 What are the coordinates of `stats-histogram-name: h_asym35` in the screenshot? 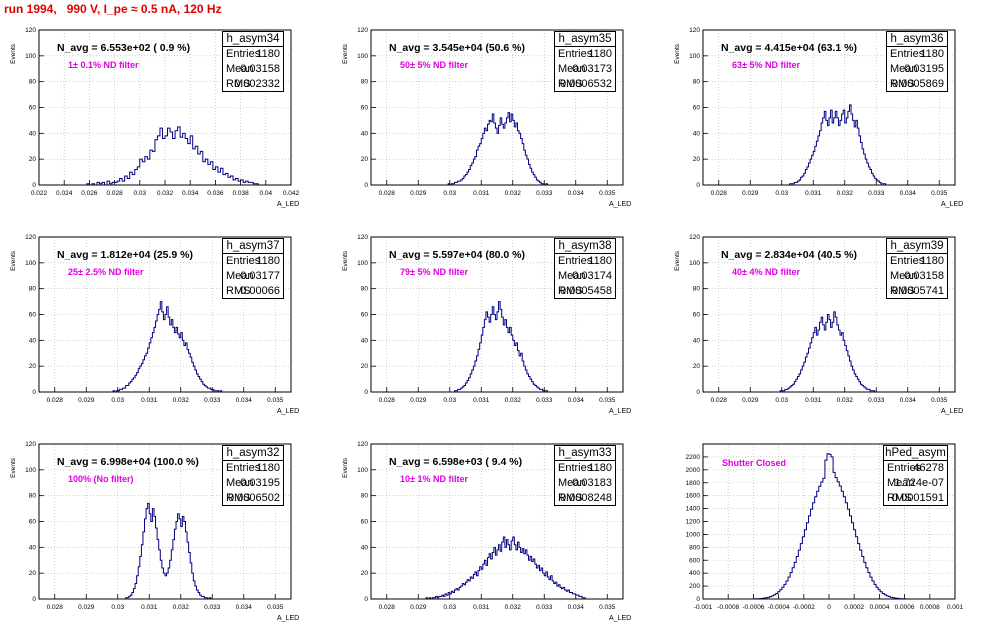 It's located at (585, 39).